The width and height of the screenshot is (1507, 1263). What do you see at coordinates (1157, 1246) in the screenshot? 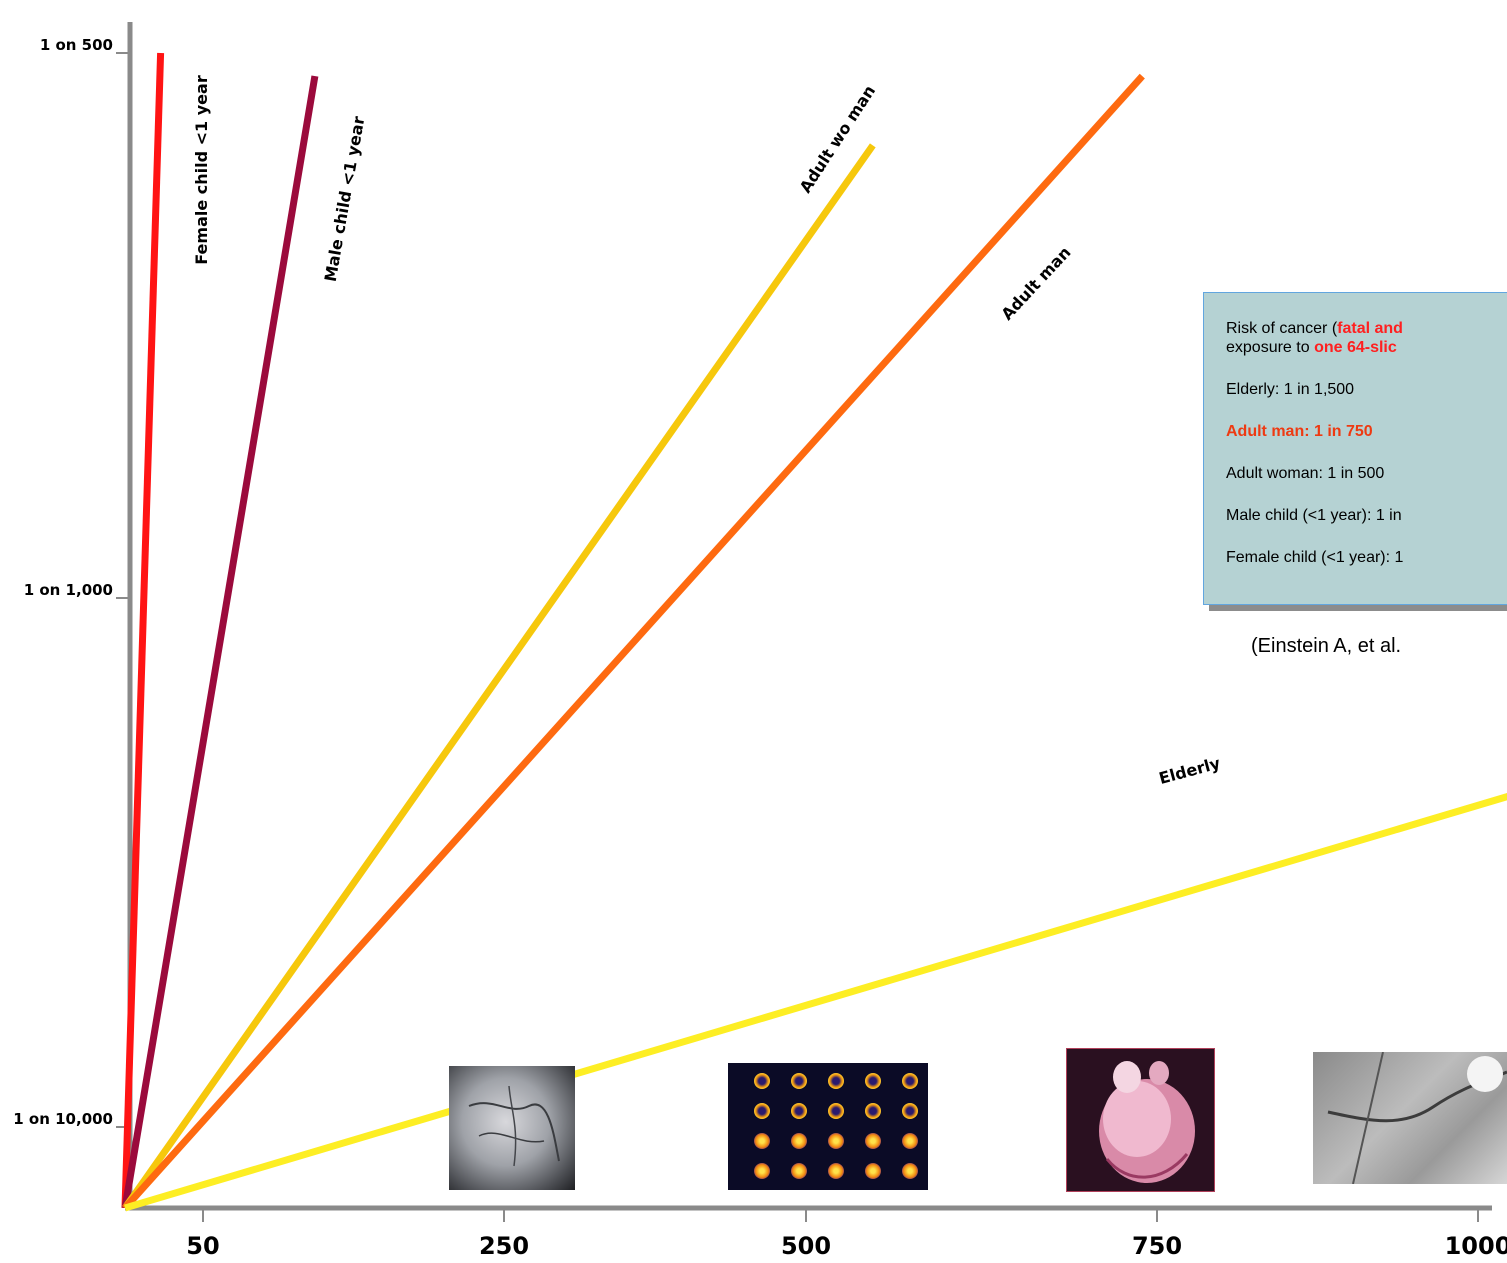
I see `x-tick-label: 750` at bounding box center [1157, 1246].